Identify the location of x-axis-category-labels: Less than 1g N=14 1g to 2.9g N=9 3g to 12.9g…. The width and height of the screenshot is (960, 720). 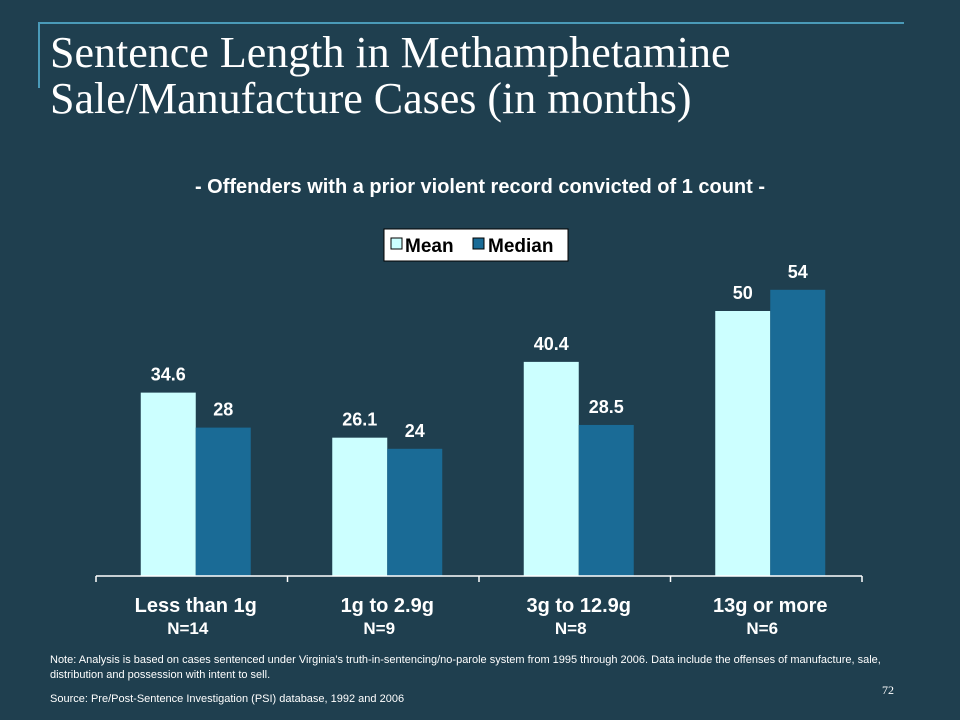
(481, 616).